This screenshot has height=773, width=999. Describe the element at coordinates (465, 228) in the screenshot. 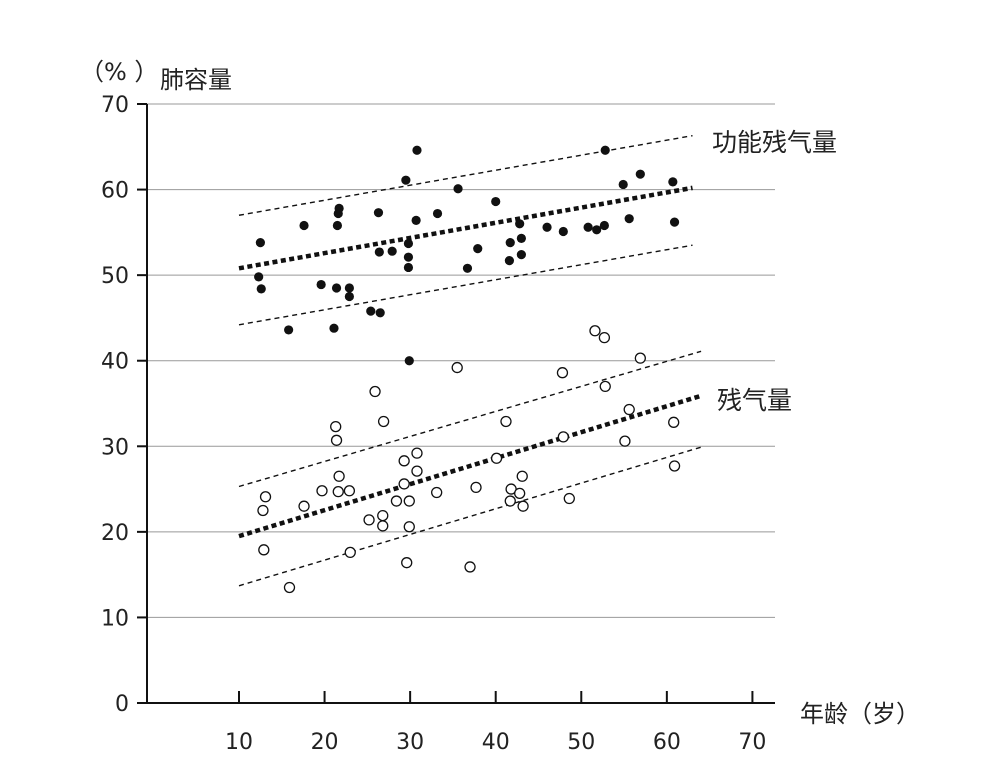

I see `frc-trend-line` at that location.